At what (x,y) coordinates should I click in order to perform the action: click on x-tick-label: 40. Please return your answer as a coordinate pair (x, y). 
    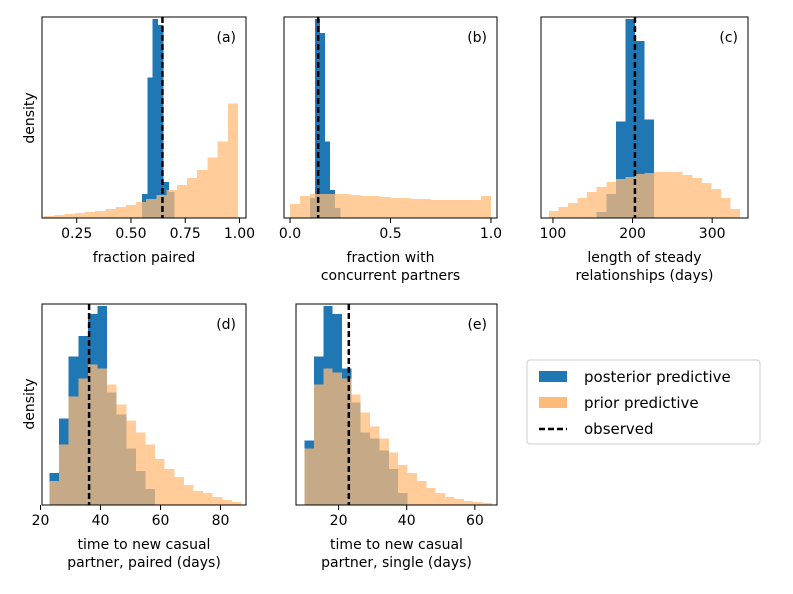
    Looking at the image, I should click on (101, 521).